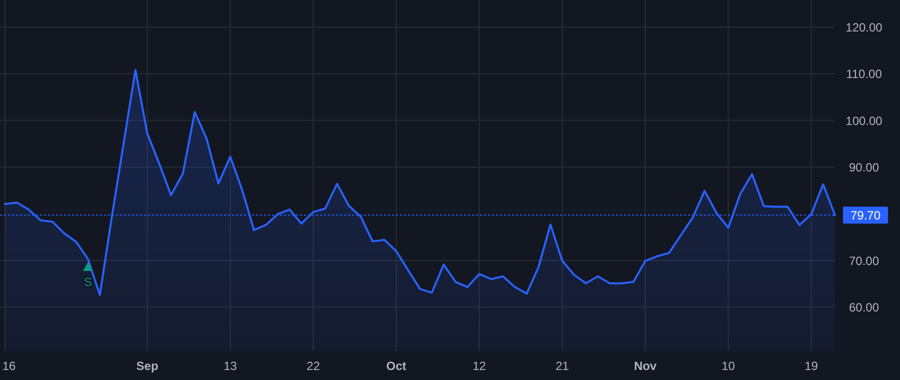 The image size is (900, 380). I want to click on x-tick-label: Sep, so click(147, 366).